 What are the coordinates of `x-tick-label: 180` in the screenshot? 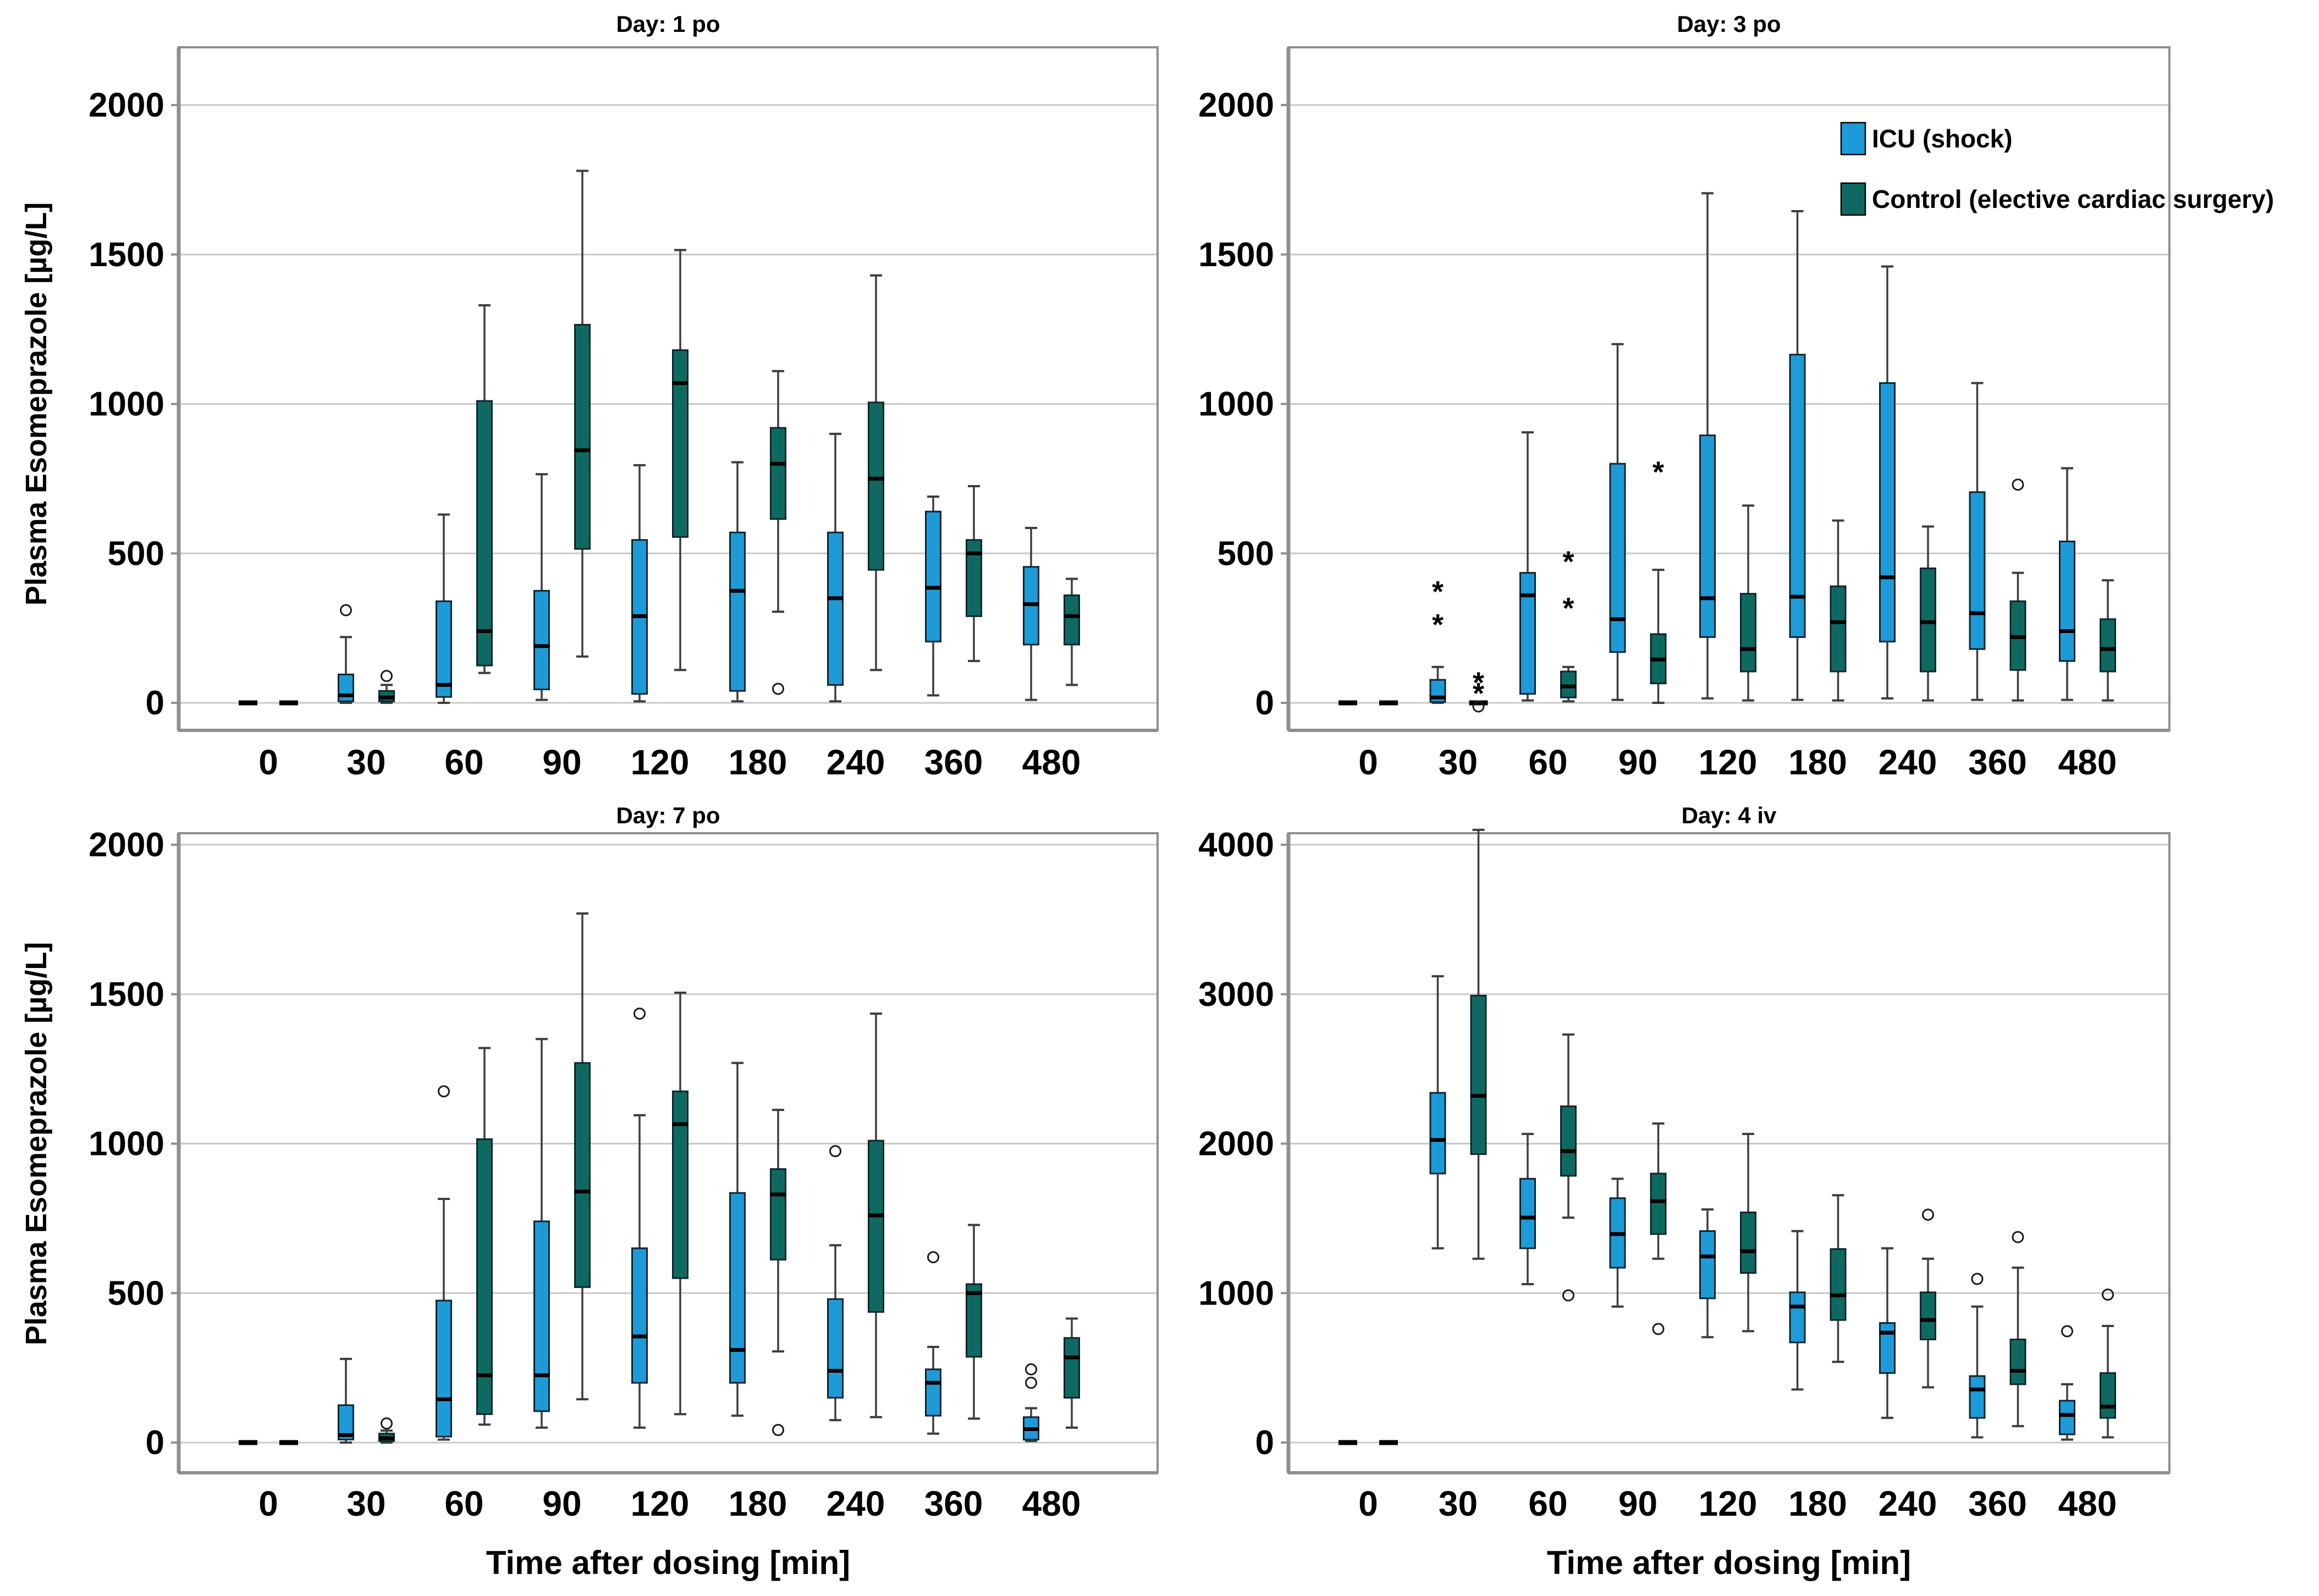 It's located at (1817, 1504).